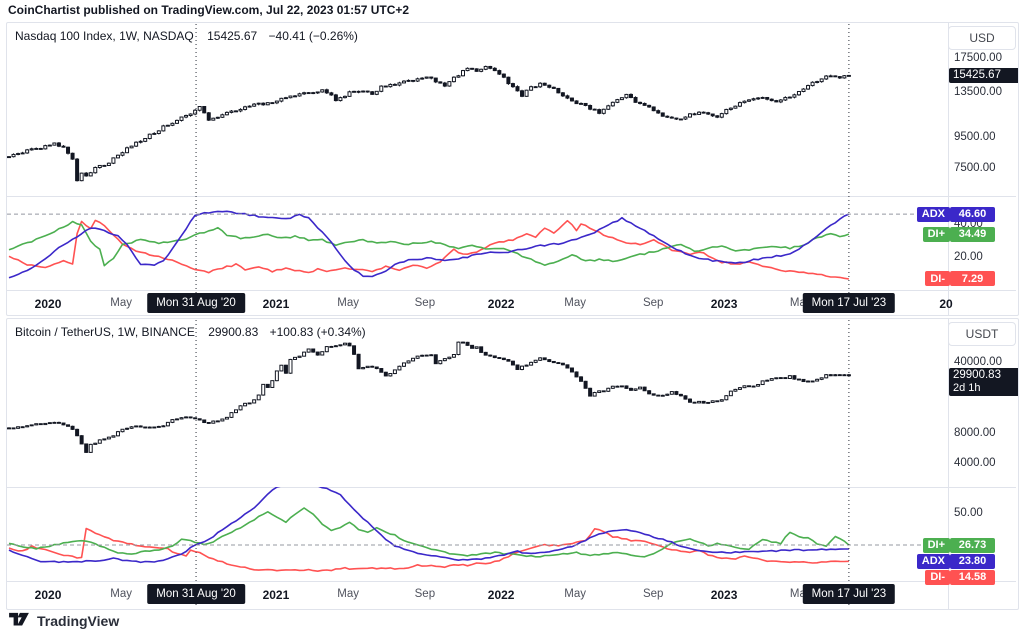 Image resolution: width=1024 pixels, height=639 pixels. I want to click on symbol-title: Nasdaq 100 Index, 1W, NASDAQ, so click(104, 36).